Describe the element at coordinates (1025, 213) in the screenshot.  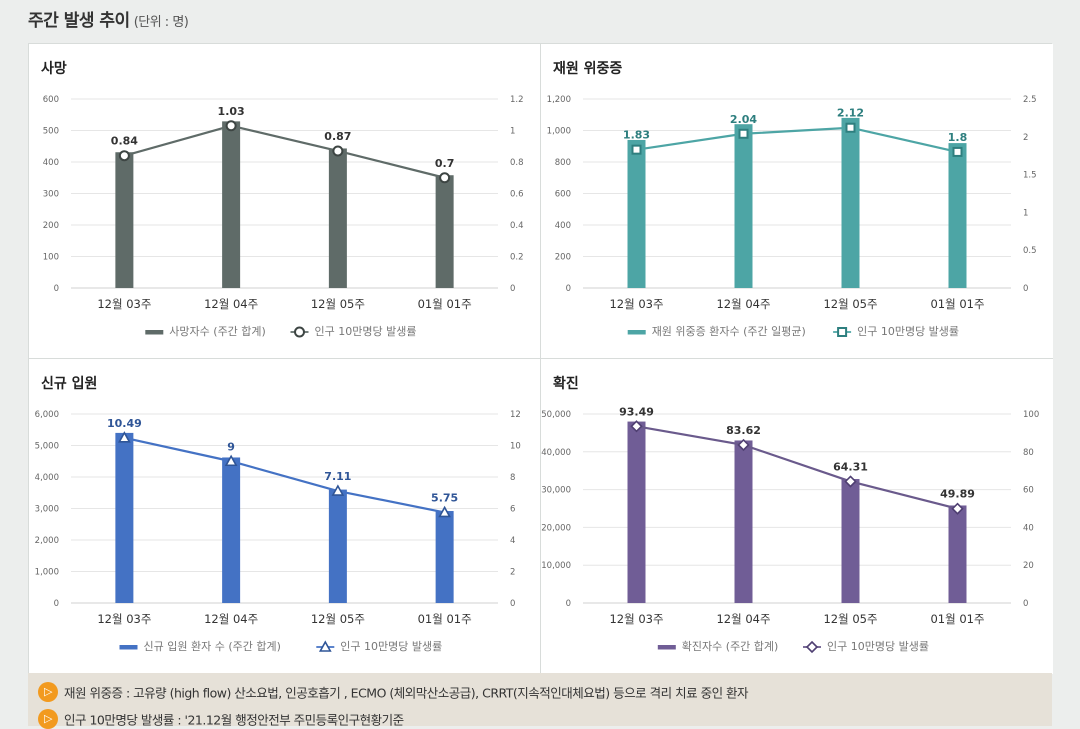
I see `y-tick-right: 1` at that location.